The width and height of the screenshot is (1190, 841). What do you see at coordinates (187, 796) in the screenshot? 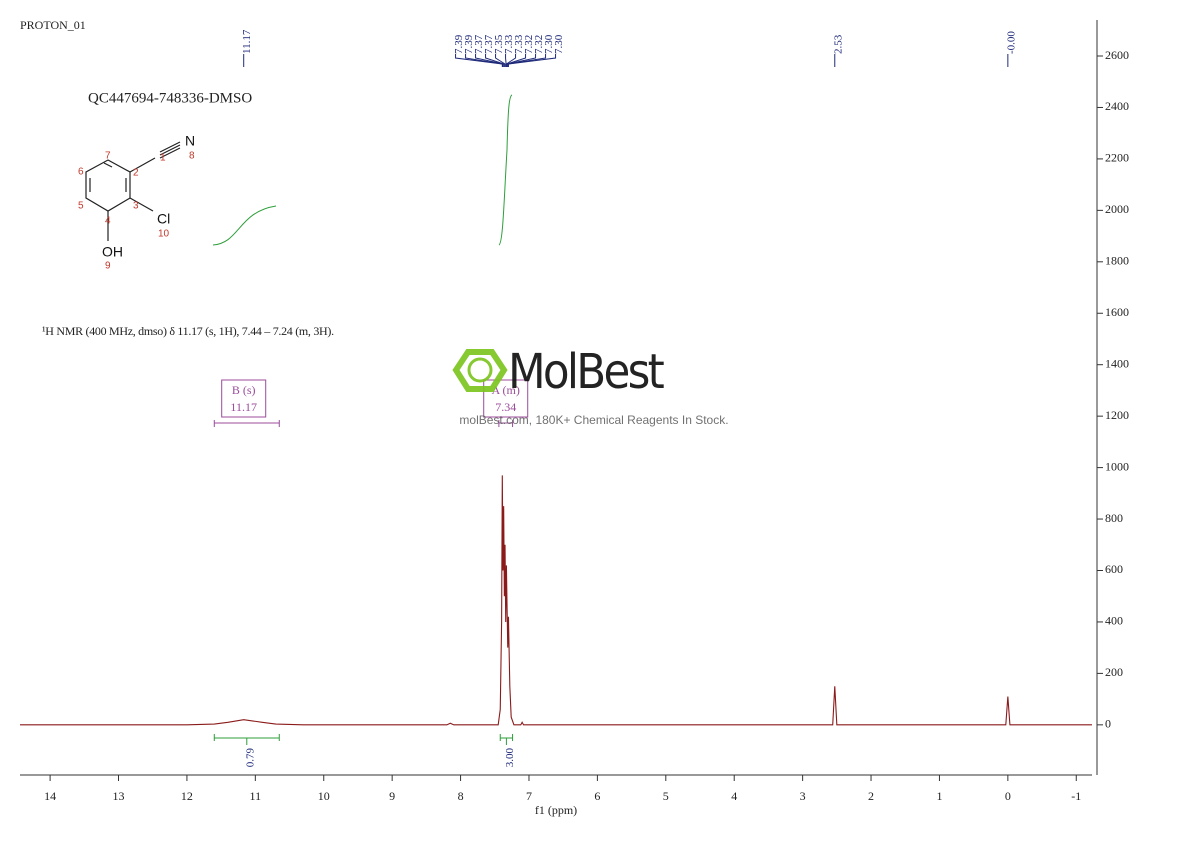
I see `x-tick-label: 12` at bounding box center [187, 796].